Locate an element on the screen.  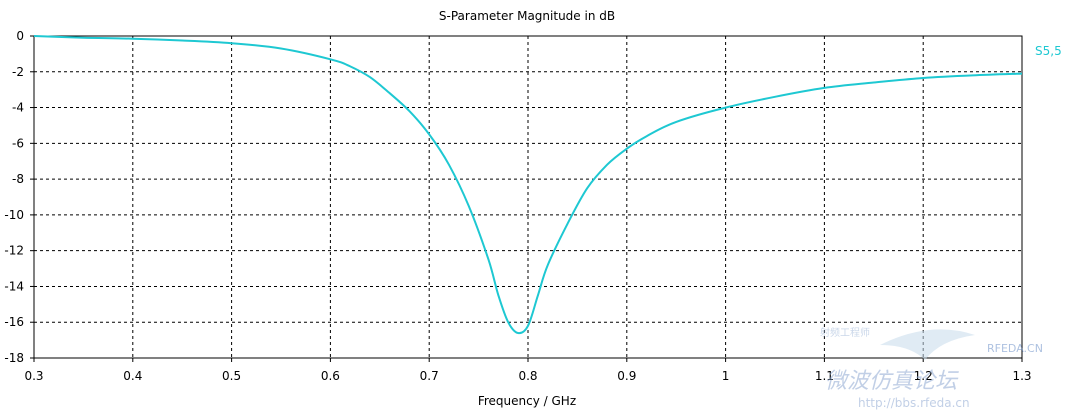
chart-title: S-Parameter Magnitude in dB is located at coordinates (527, 16).